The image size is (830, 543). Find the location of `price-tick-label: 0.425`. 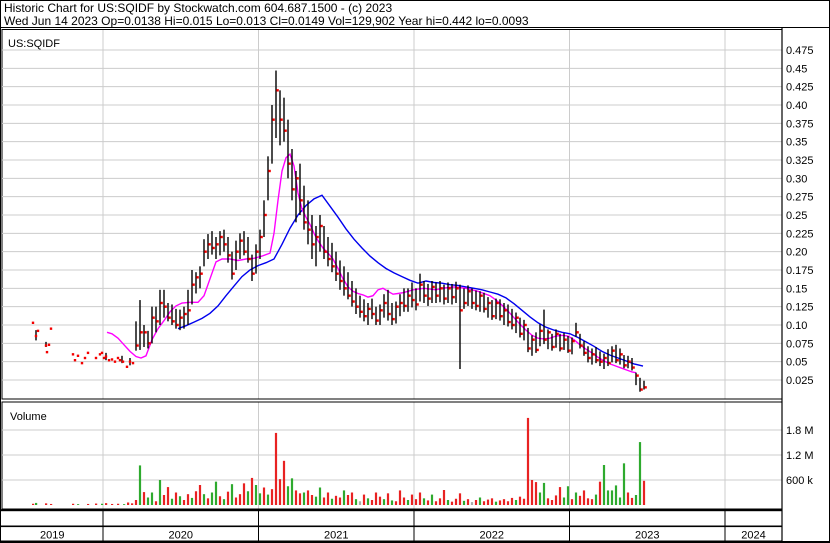

price-tick-label: 0.425 is located at coordinates (800, 88).